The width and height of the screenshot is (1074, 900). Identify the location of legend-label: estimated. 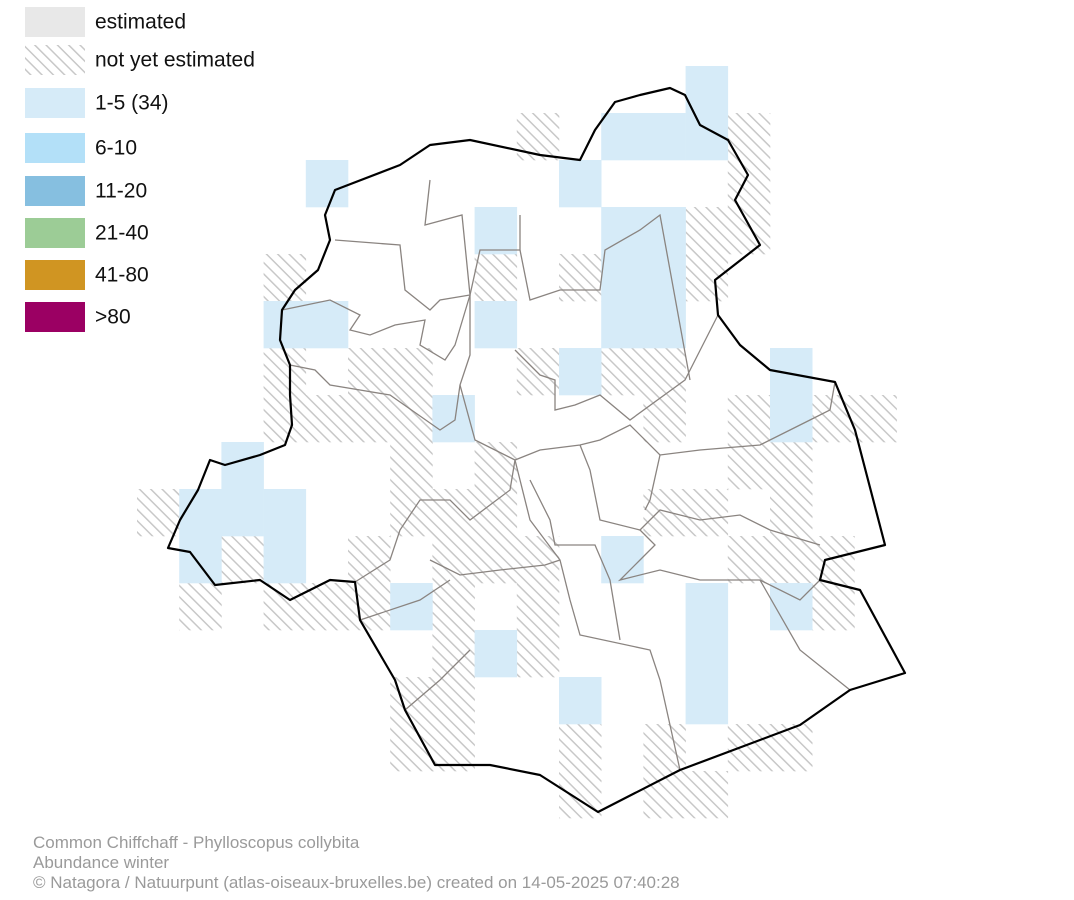
(140, 22).